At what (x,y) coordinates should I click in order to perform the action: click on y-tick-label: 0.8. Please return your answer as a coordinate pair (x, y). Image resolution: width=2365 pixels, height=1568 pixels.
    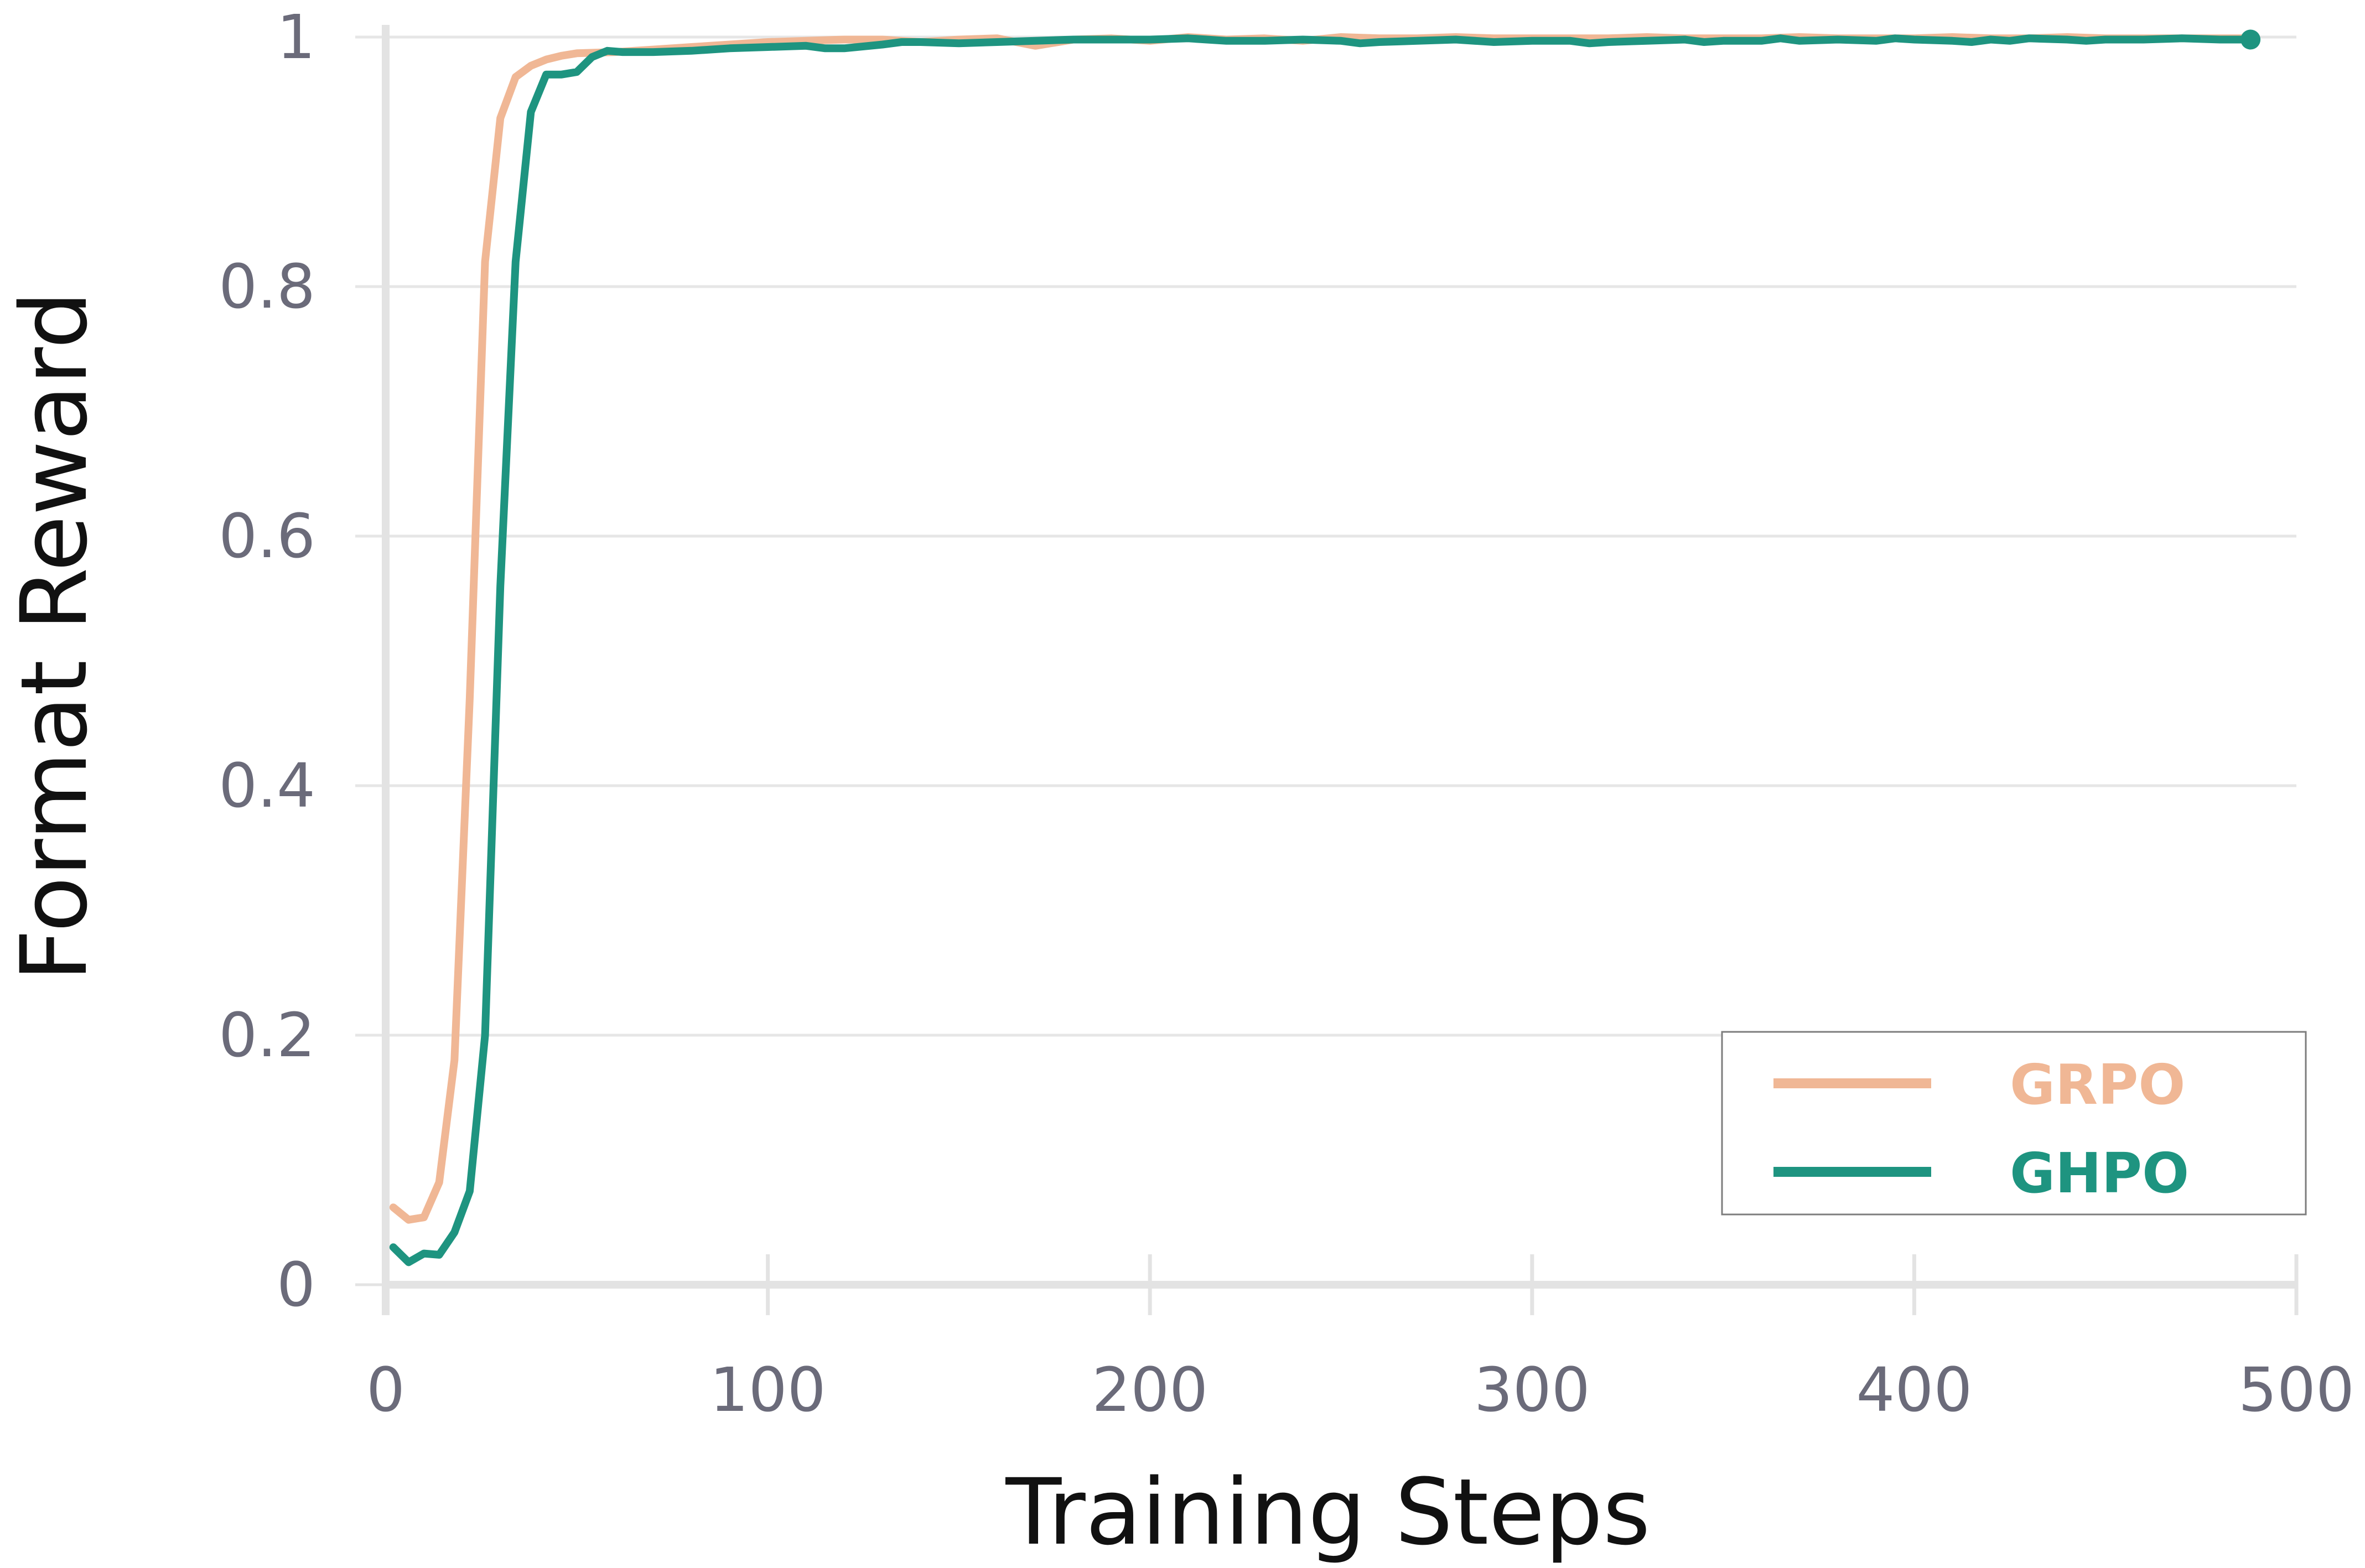
    Looking at the image, I should click on (267, 286).